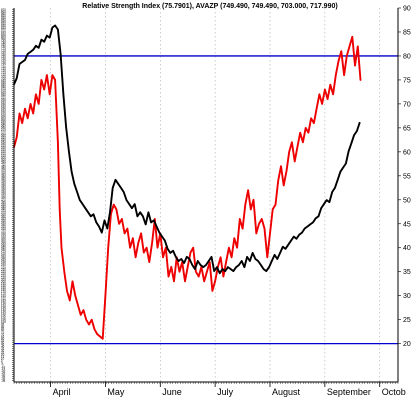 This screenshot has height=400, width=420. I want to click on left-tick-label: 140, so click(3, 306).